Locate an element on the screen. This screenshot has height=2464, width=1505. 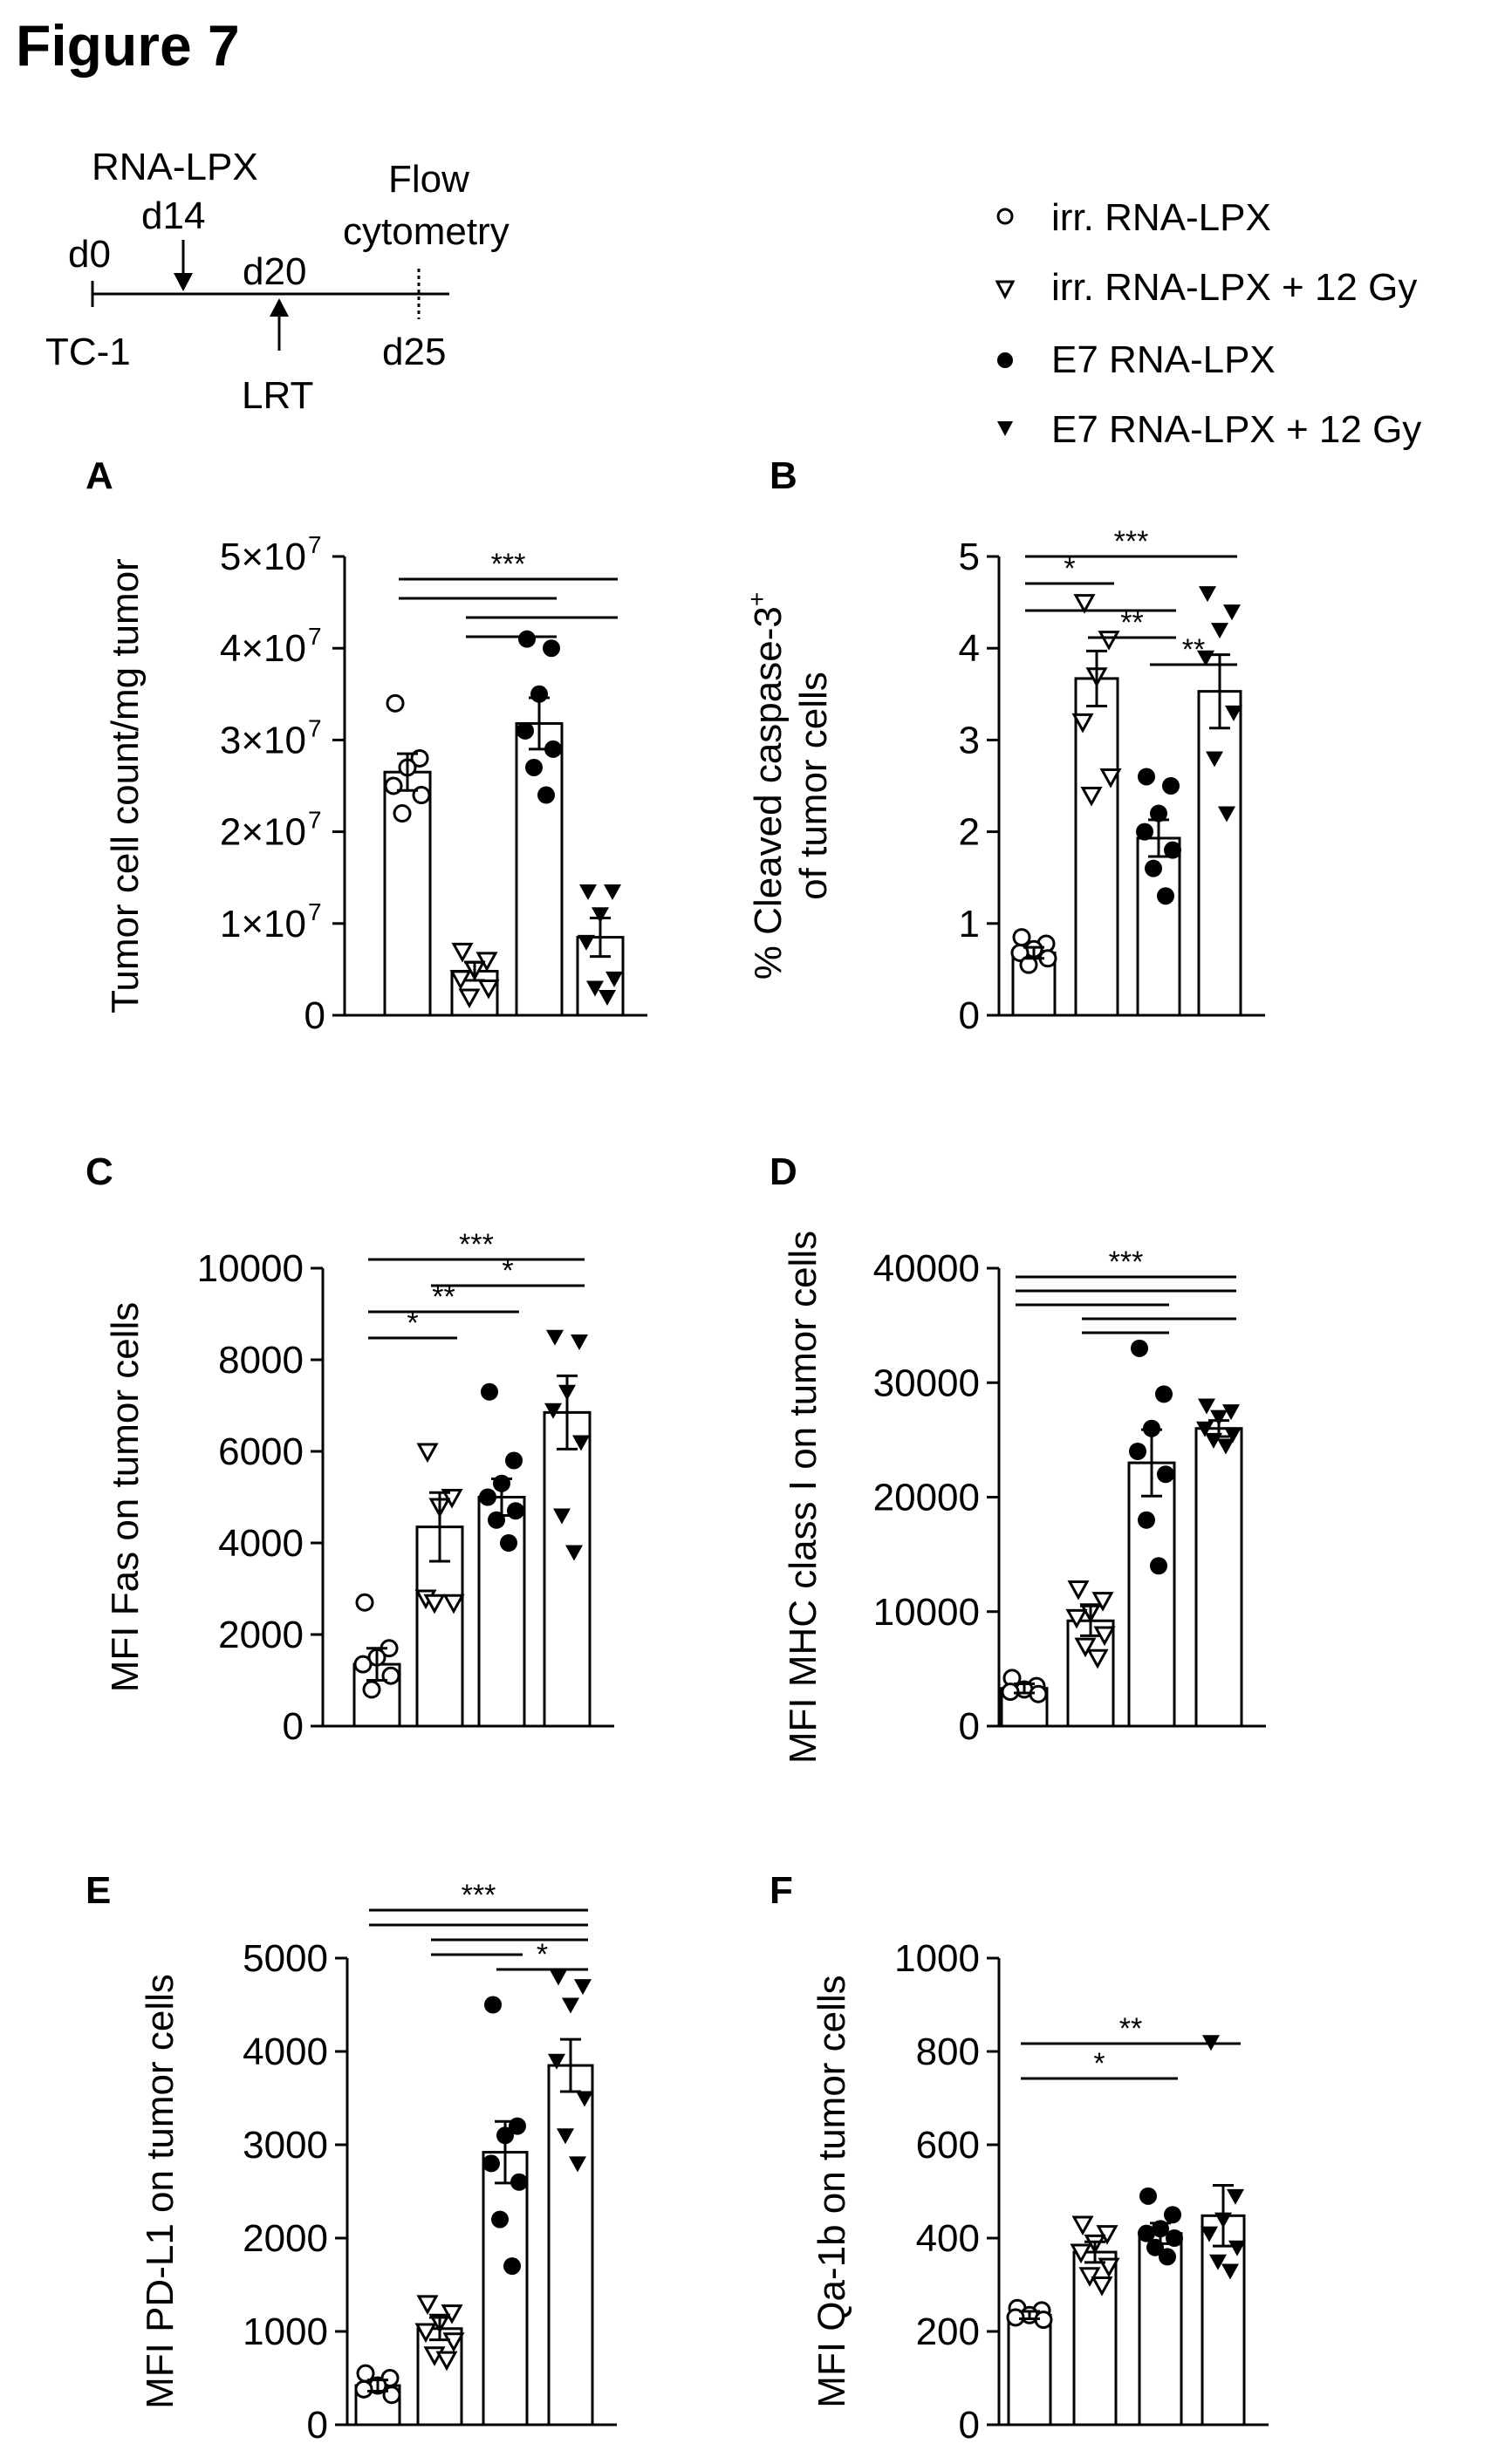
y-tick-label: 600 is located at coordinates (948, 2145).